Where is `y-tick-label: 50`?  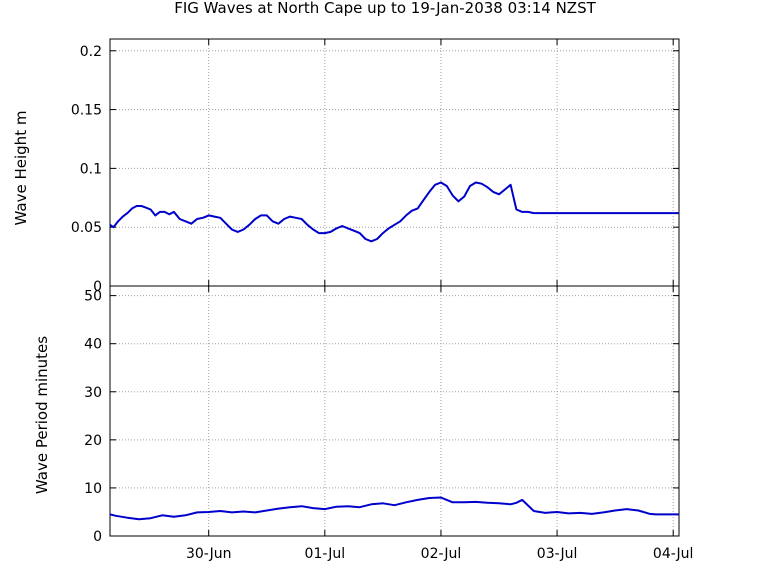
y-tick-label: 50 is located at coordinates (93, 297).